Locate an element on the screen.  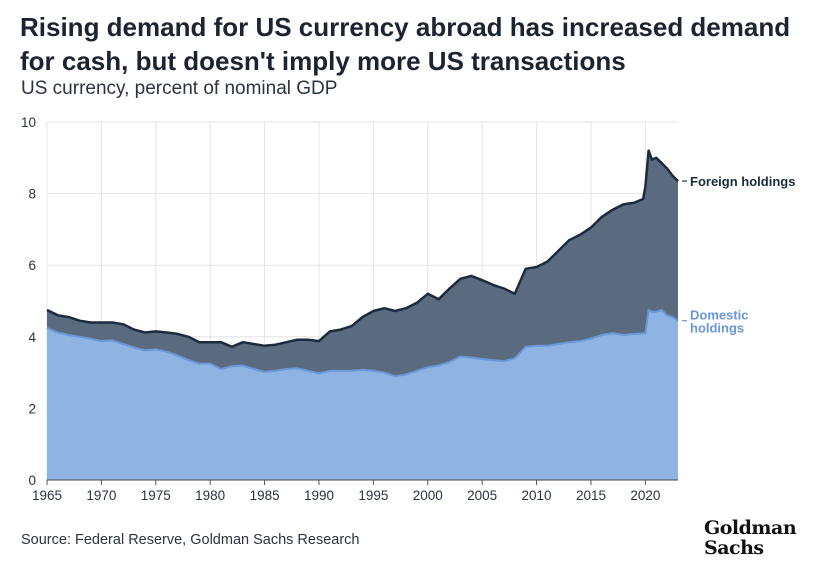
domestic-holdings-label: holdings is located at coordinates (717, 328).